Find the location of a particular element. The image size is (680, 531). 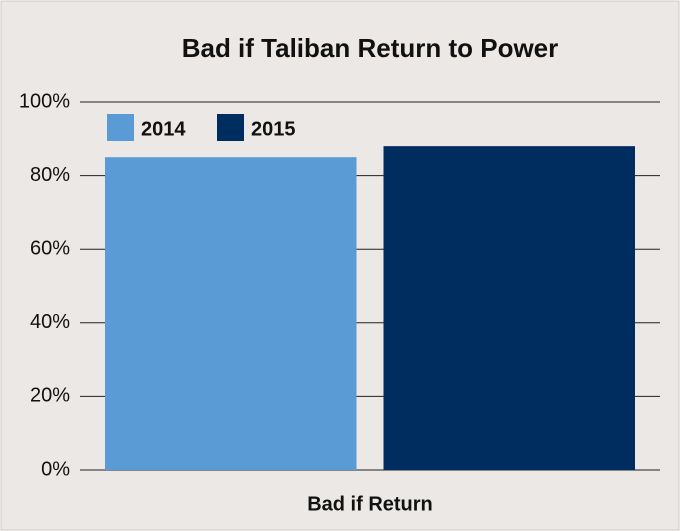

y-tick-label: 100% is located at coordinates (44, 101).